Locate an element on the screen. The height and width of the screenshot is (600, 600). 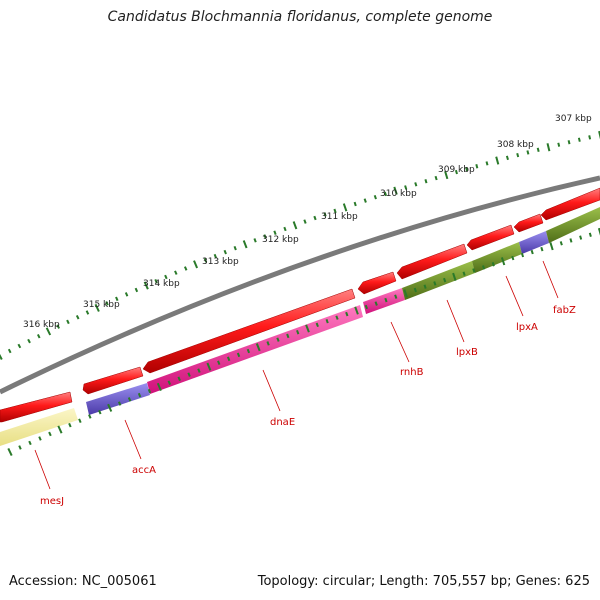
accession-text: Accession: NC_005061 is located at coordinates (83, 581).